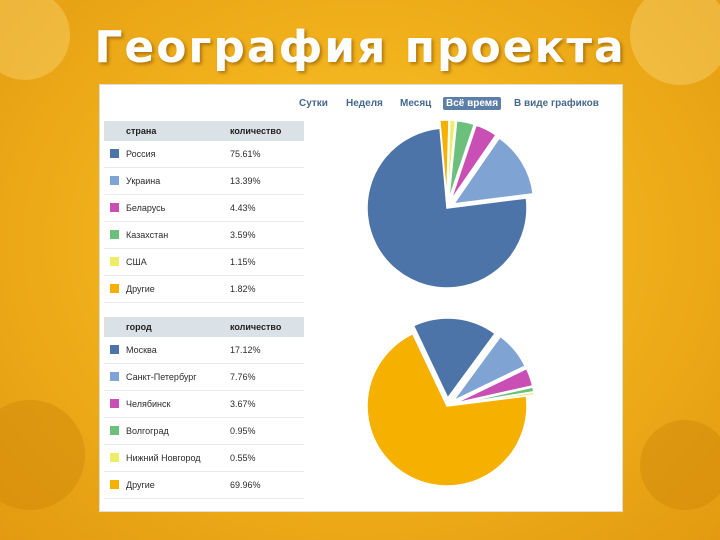 This screenshot has width=720, height=540. I want to click on country-share: 3.59%, so click(243, 235).